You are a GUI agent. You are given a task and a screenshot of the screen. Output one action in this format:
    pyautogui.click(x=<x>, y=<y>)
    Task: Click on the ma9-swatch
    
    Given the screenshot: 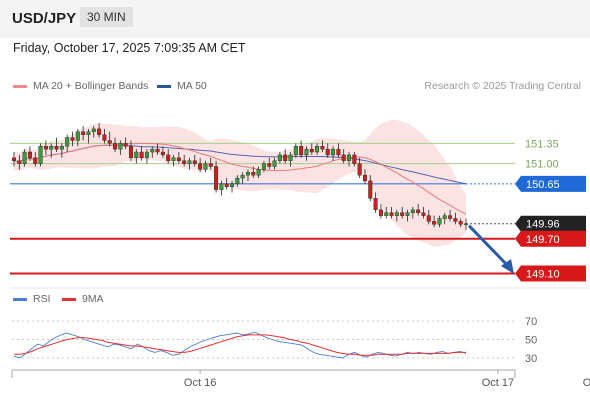 What is the action you would take?
    pyautogui.click(x=69, y=299)
    